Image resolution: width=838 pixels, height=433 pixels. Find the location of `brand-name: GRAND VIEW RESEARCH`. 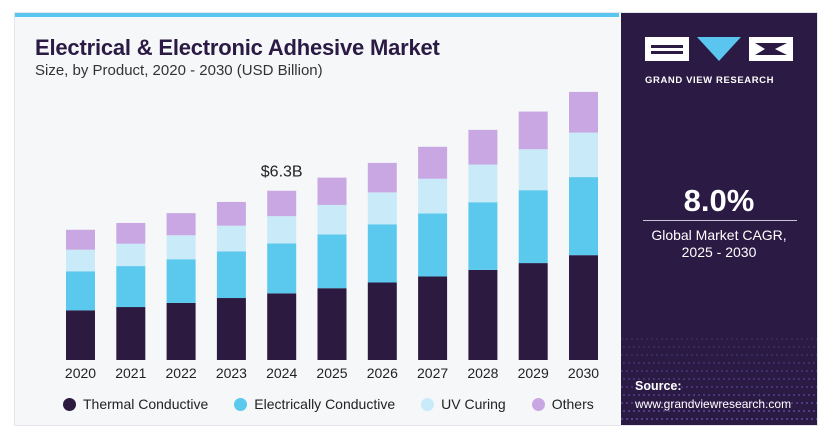

brand-name: GRAND VIEW RESEARCH is located at coordinates (710, 80).